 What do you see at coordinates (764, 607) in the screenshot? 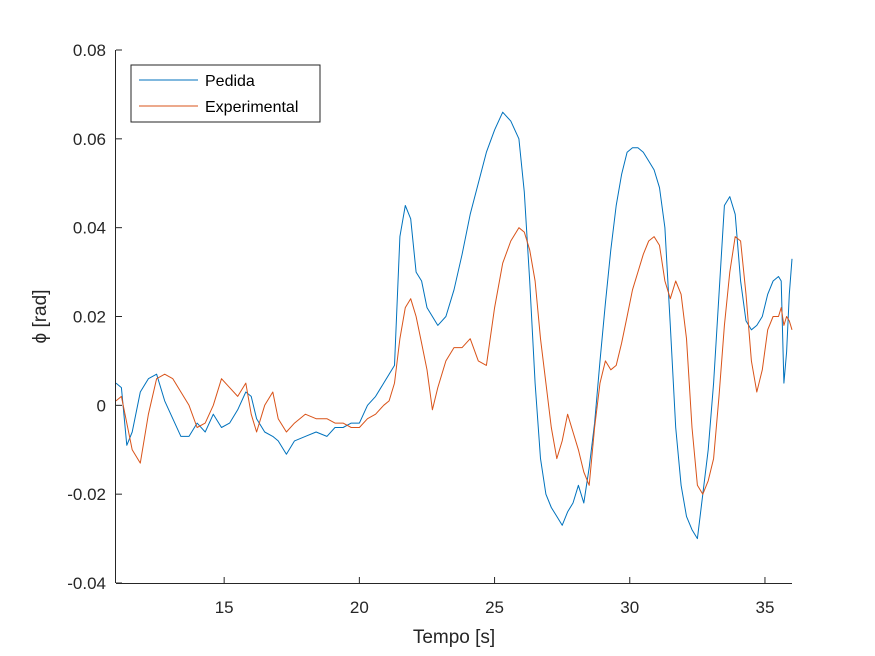
I see `x-tick-label: 35` at bounding box center [764, 607].